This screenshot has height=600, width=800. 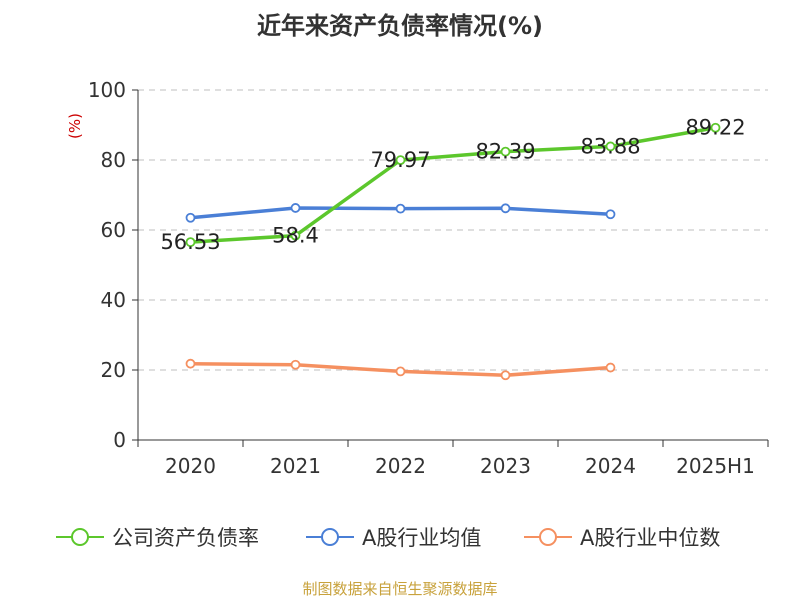 What do you see at coordinates (75, 126) in the screenshot?
I see `y-axis-label: (%)` at bounding box center [75, 126].